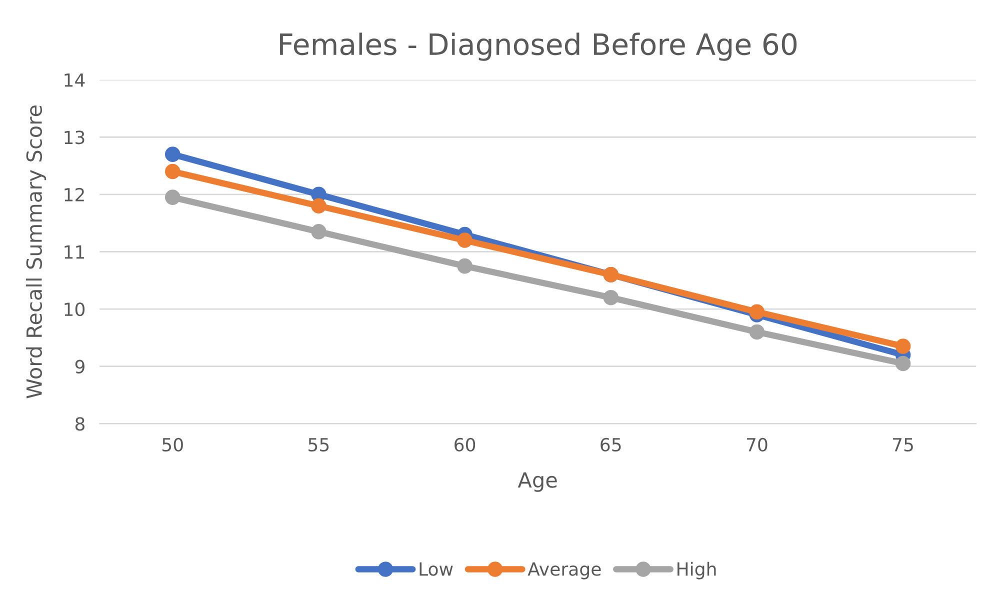  I want to click on y-tick-label: 14, so click(74, 80).